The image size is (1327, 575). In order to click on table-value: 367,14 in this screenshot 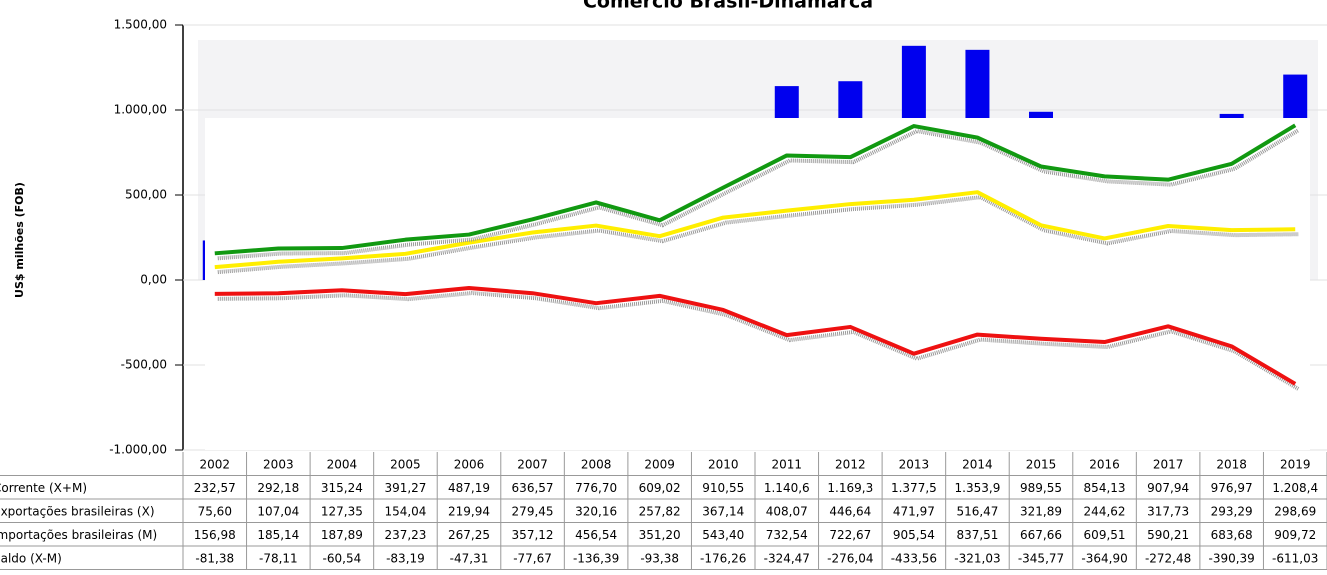, I will do `click(723, 511)`.